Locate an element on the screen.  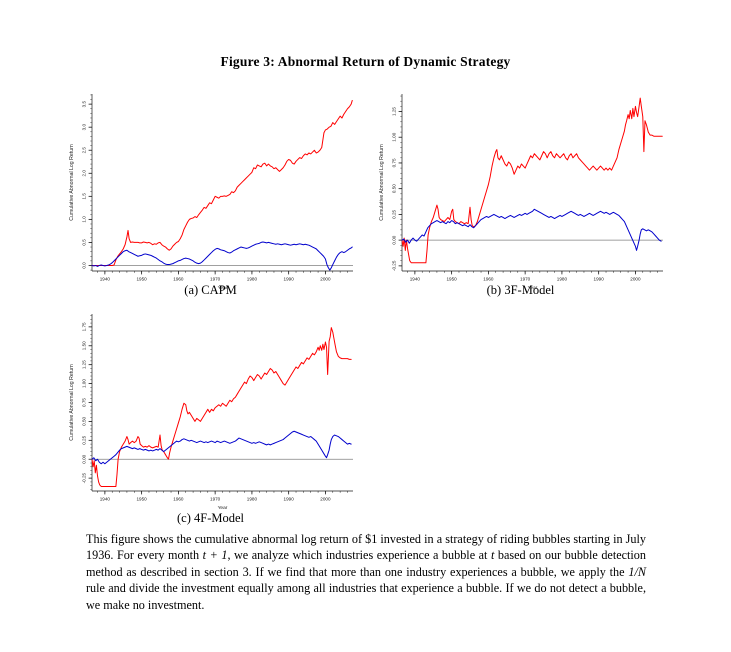
chart-4f-y-tick-label: 1.50 is located at coordinates (84, 345).